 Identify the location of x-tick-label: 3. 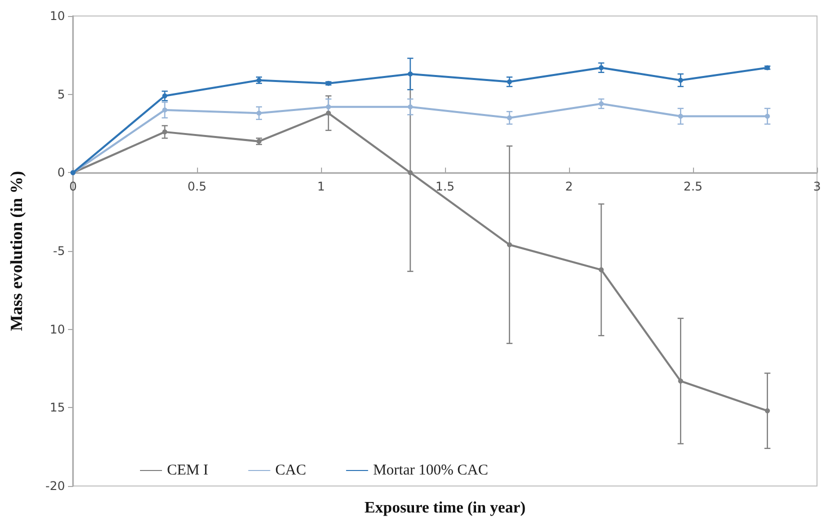
(817, 187).